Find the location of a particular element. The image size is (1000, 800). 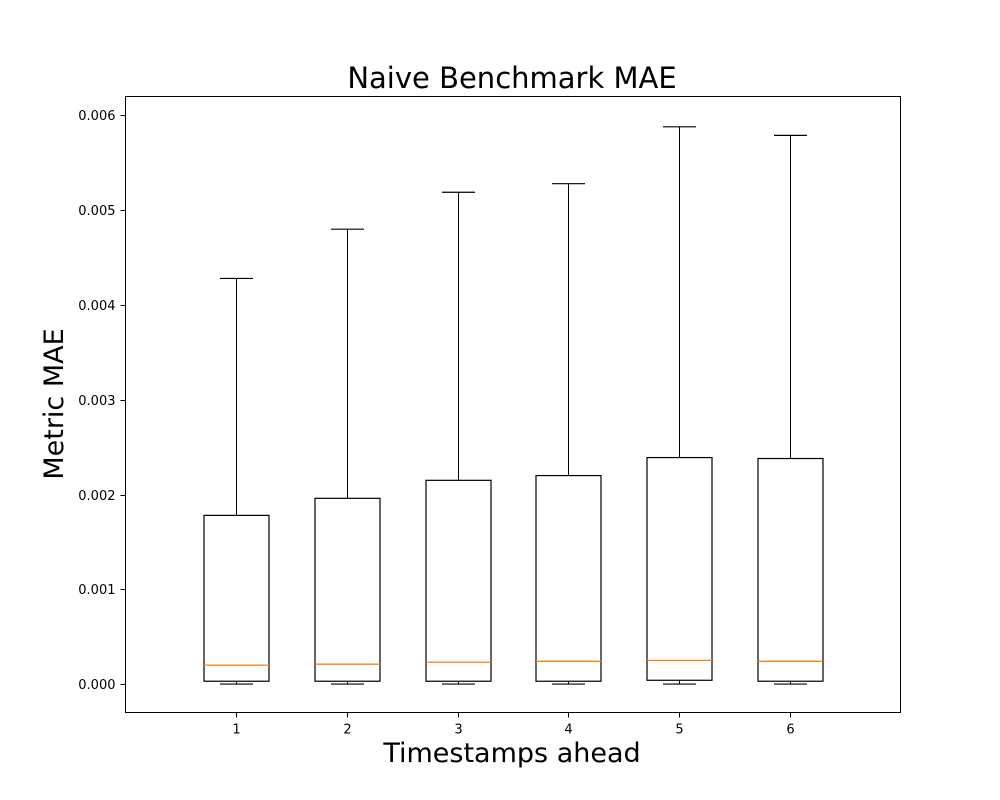

y-tick-label: 0.005 is located at coordinates (96, 211).